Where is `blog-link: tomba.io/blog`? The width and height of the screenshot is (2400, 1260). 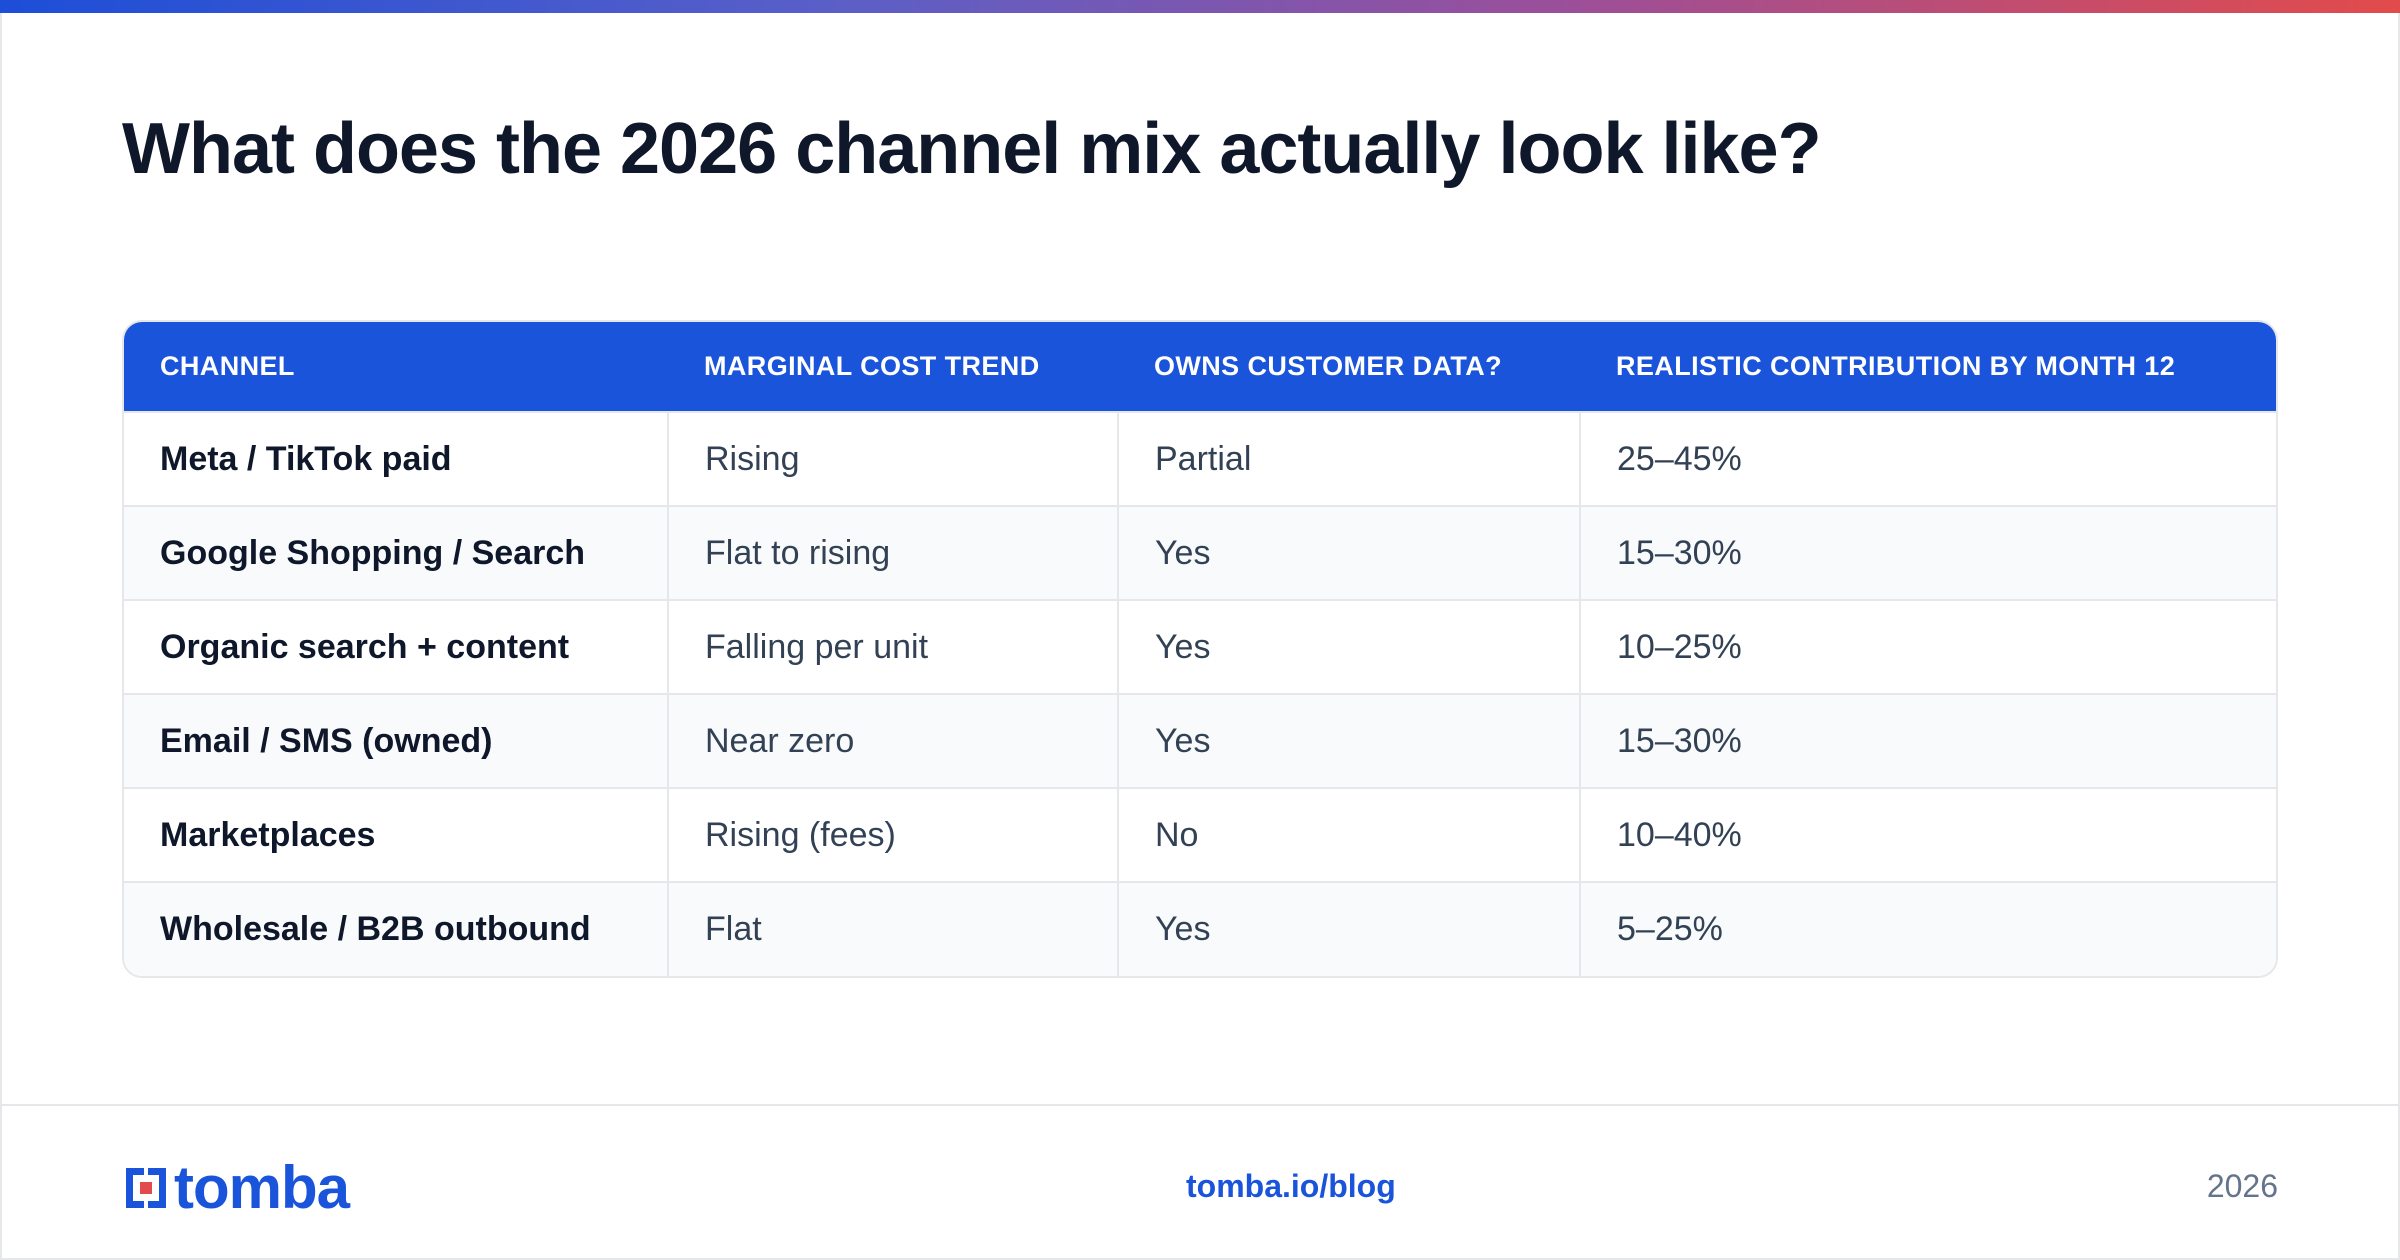
blog-link: tomba.io/blog is located at coordinates (1291, 1186).